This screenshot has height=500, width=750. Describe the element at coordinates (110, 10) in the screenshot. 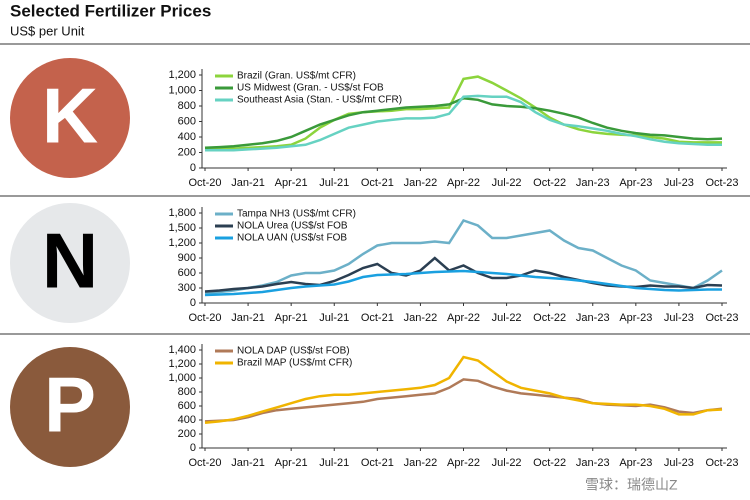

I see `title: Selected Fertilizer Prices` at that location.